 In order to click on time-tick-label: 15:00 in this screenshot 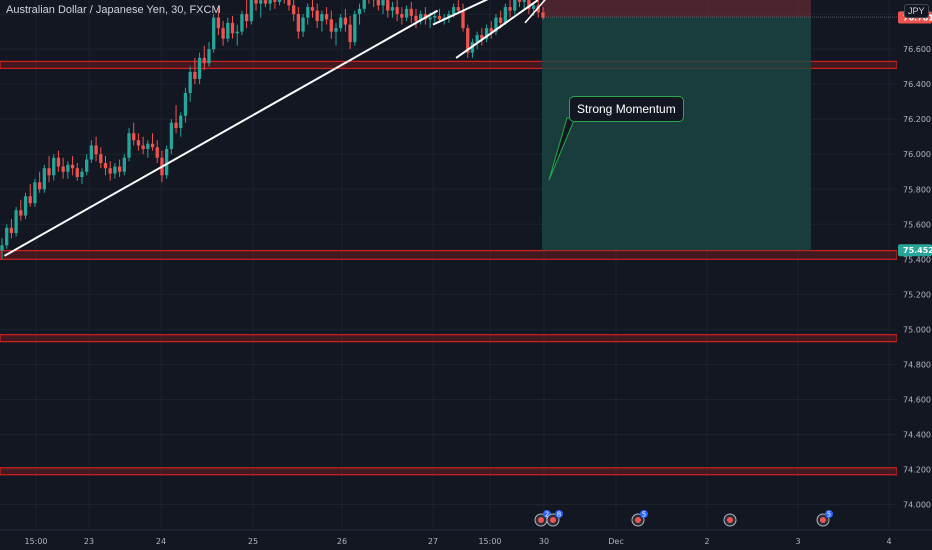, I will do `click(35, 541)`.